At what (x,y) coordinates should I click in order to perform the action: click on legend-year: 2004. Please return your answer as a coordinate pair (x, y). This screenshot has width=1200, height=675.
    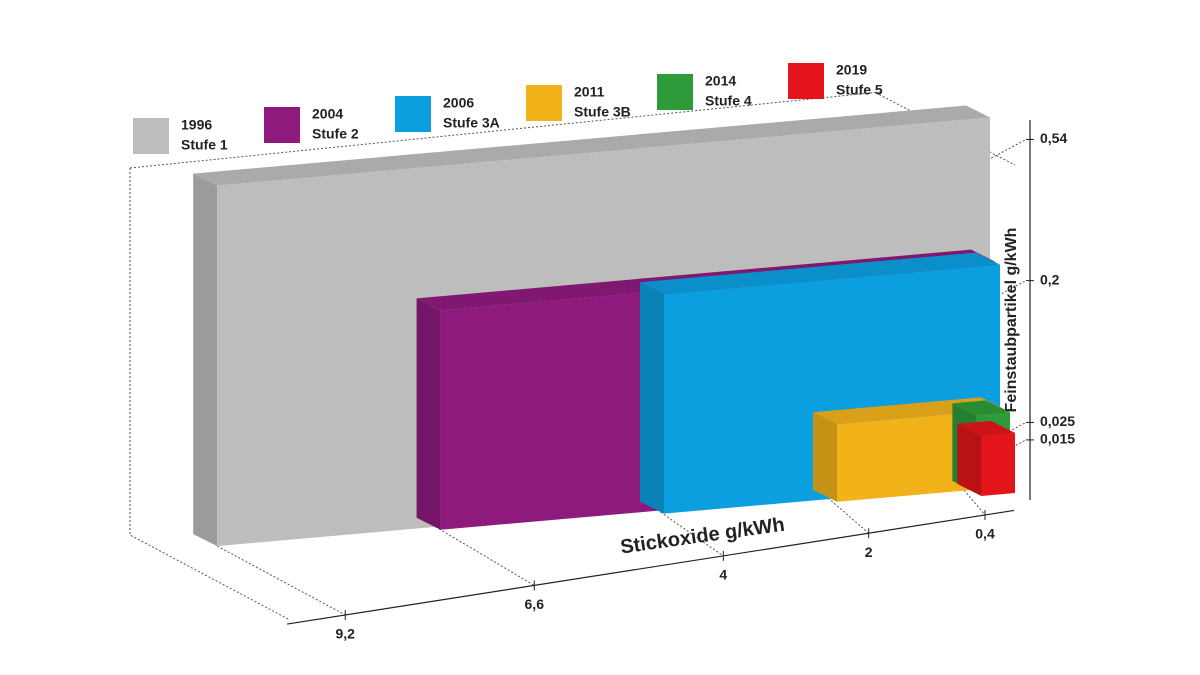
    Looking at the image, I should click on (327, 114).